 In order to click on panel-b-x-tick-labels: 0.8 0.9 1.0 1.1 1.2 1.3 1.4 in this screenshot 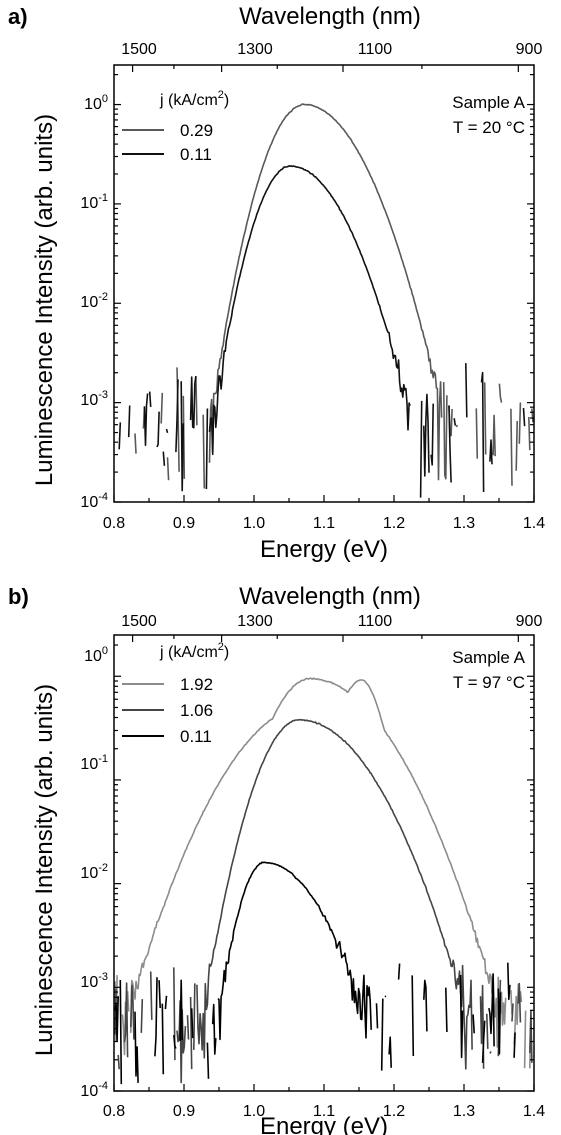, I will do `click(324, 1111)`.